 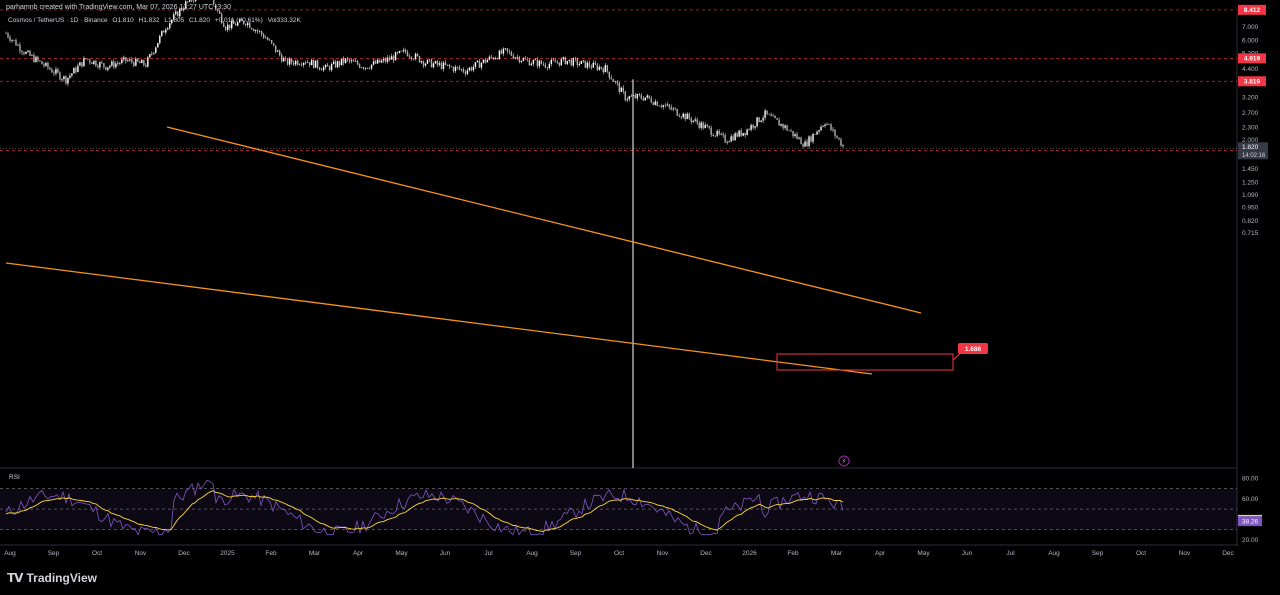 What do you see at coordinates (52, 578) in the screenshot?
I see `tradingview-logo: 𝗧𝗩 TradingView` at bounding box center [52, 578].